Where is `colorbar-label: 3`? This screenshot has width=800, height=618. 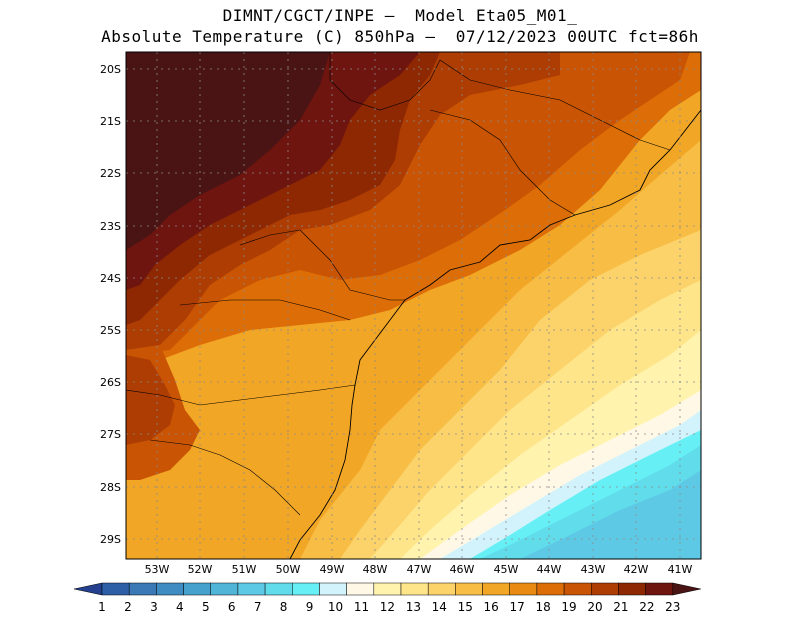
colorbar-label: 3 is located at coordinates (154, 607).